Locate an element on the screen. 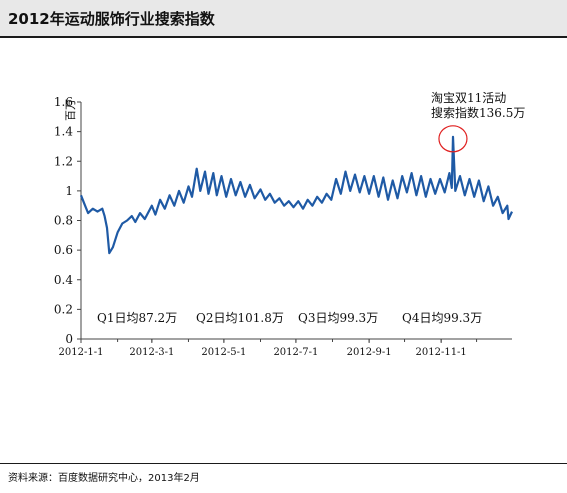 This screenshot has width=567, height=493. y-axis: 0 0.2 0.4 0.6 0.8 1 1.2 1.4 1.6 is located at coordinates (68, 220).